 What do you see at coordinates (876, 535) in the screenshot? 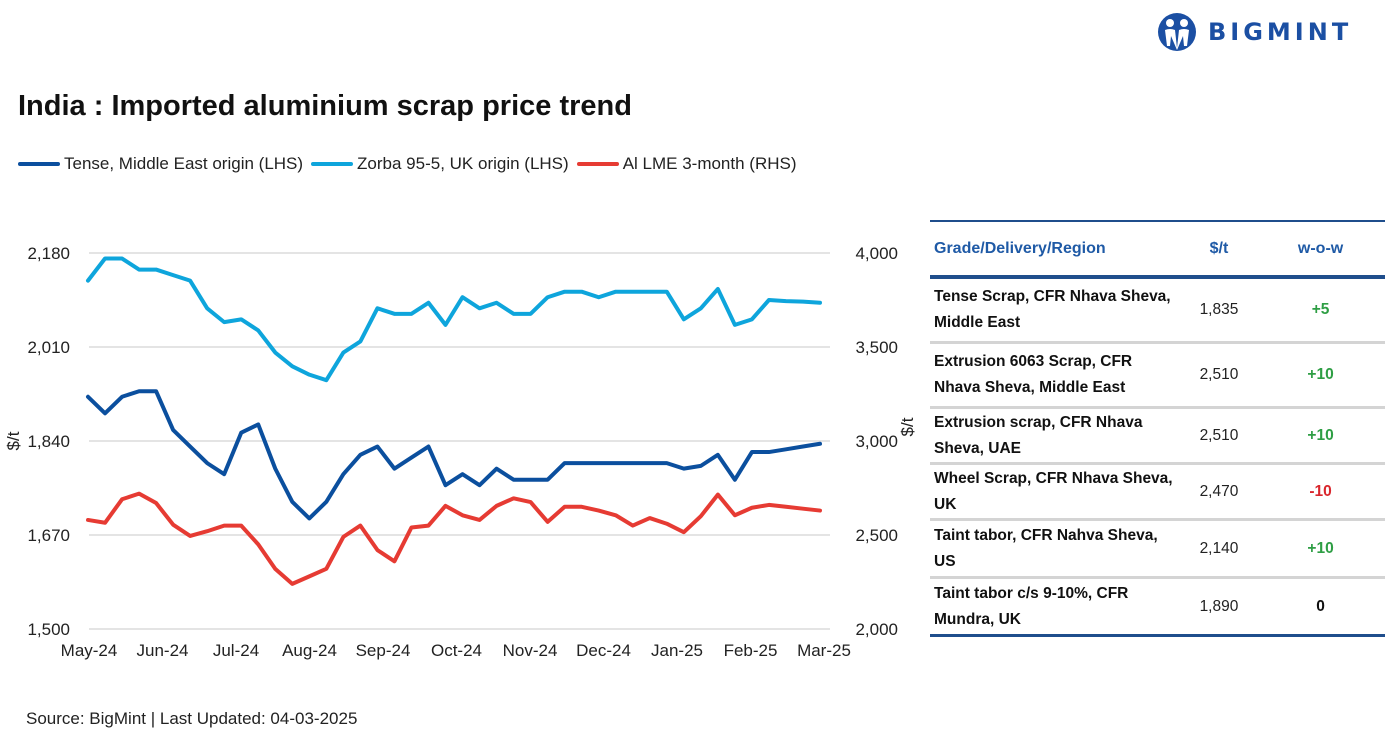
I see `y-right-tick-label: 2,500` at bounding box center [876, 535].